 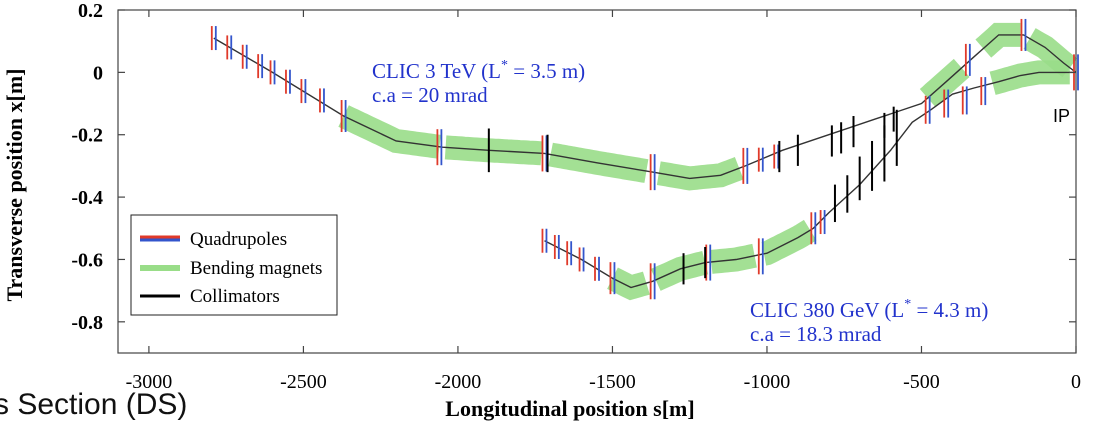 I want to click on y-tick-label: 0, so click(x=98, y=73).